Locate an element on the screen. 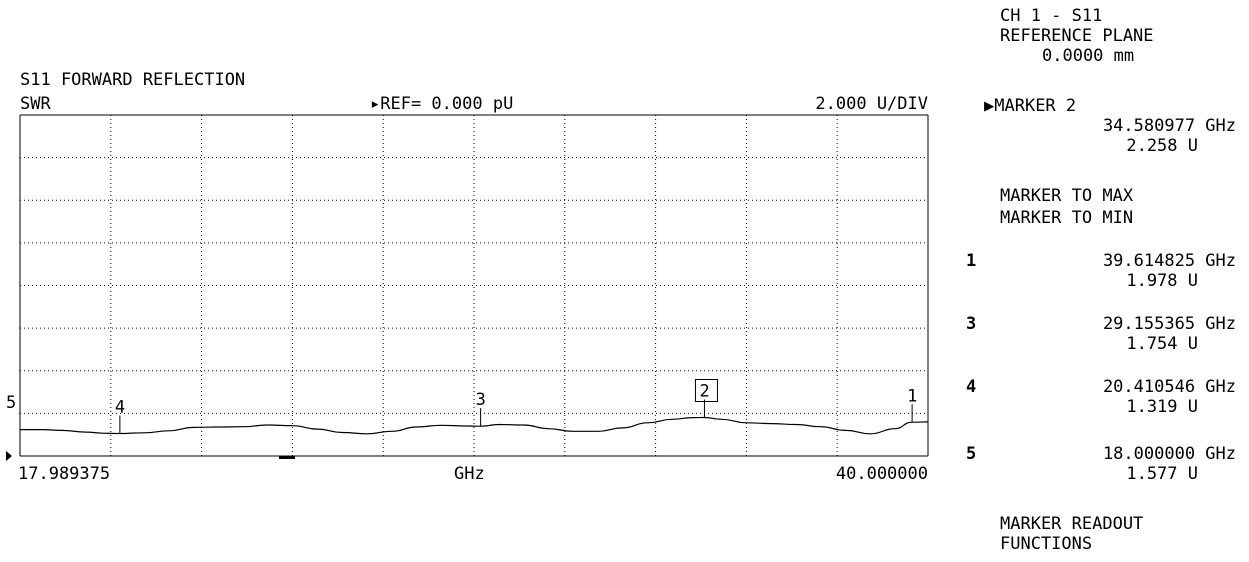 Image resolution: width=1249 pixels, height=562 pixels. reference-plane-label: REFERENCE PLANE is located at coordinates (1077, 36).